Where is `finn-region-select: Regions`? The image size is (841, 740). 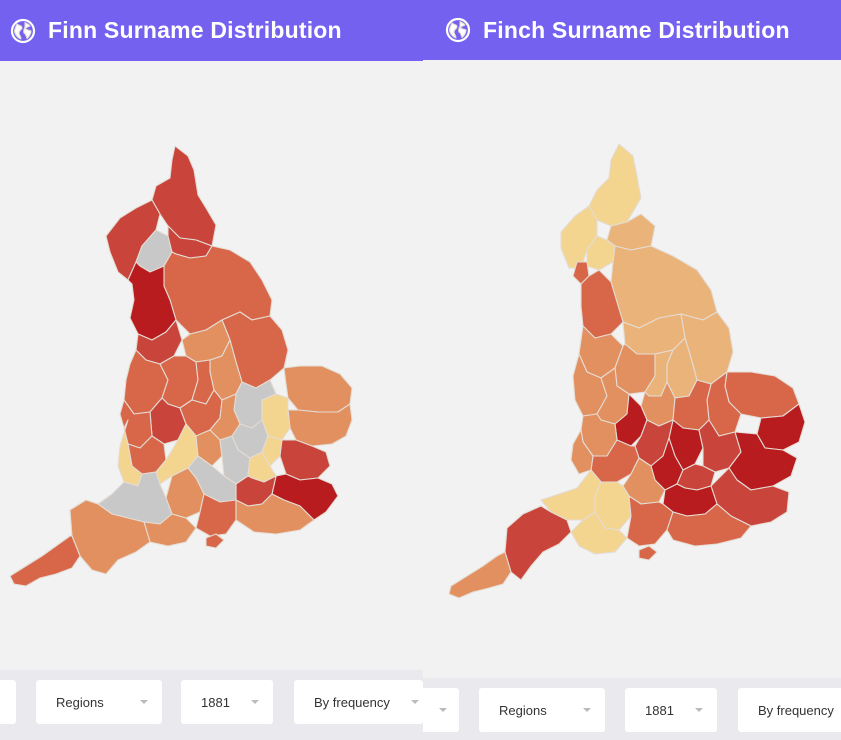 finn-region-select: Regions is located at coordinates (99, 702).